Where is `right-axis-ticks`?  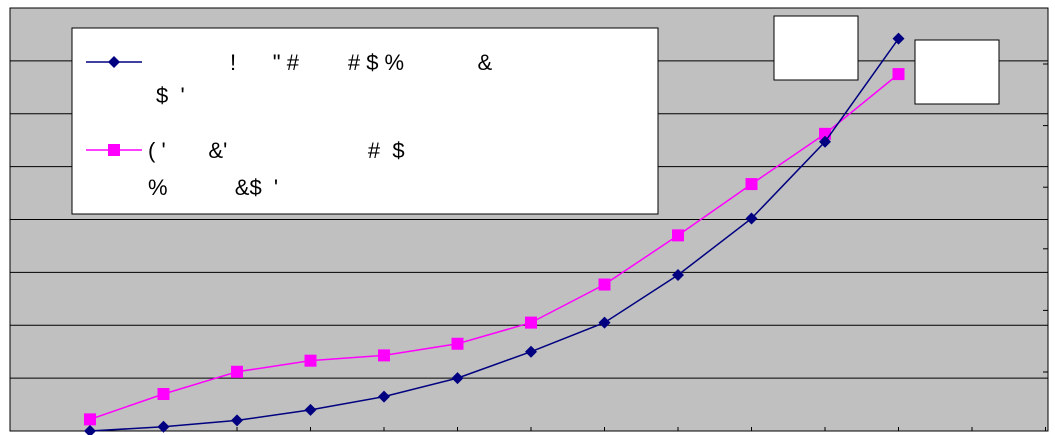 right-axis-ticks is located at coordinates (1045, 218).